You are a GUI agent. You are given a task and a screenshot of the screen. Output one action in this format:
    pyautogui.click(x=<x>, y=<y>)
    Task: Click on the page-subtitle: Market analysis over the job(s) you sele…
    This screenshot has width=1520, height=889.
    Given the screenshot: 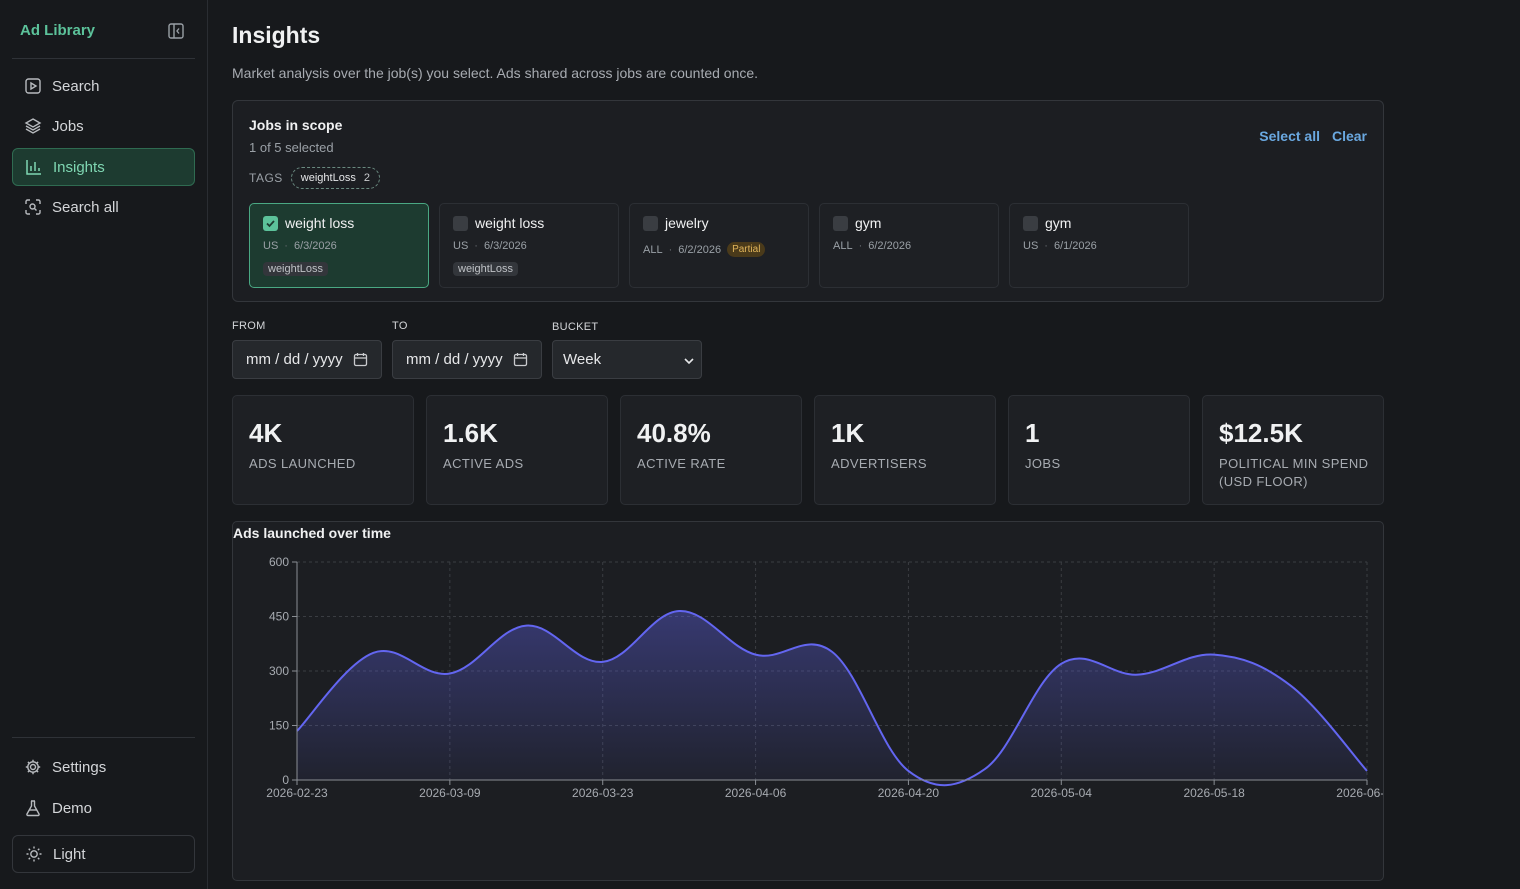 What is the action you would take?
    pyautogui.click(x=495, y=73)
    